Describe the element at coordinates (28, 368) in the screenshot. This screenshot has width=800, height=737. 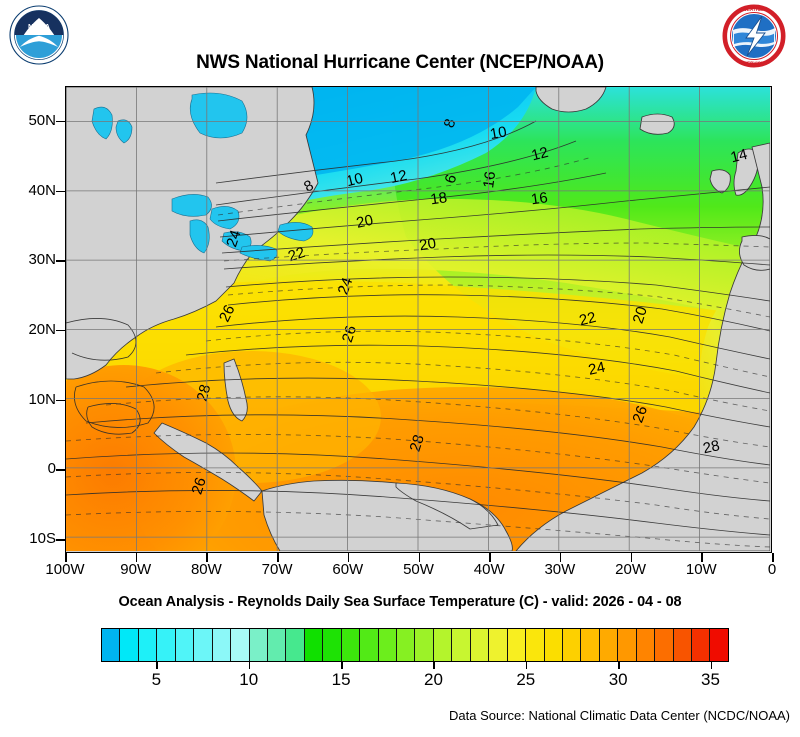
I see `y-axis: 50N 40N 30N 20N 10N 0 10S` at that location.